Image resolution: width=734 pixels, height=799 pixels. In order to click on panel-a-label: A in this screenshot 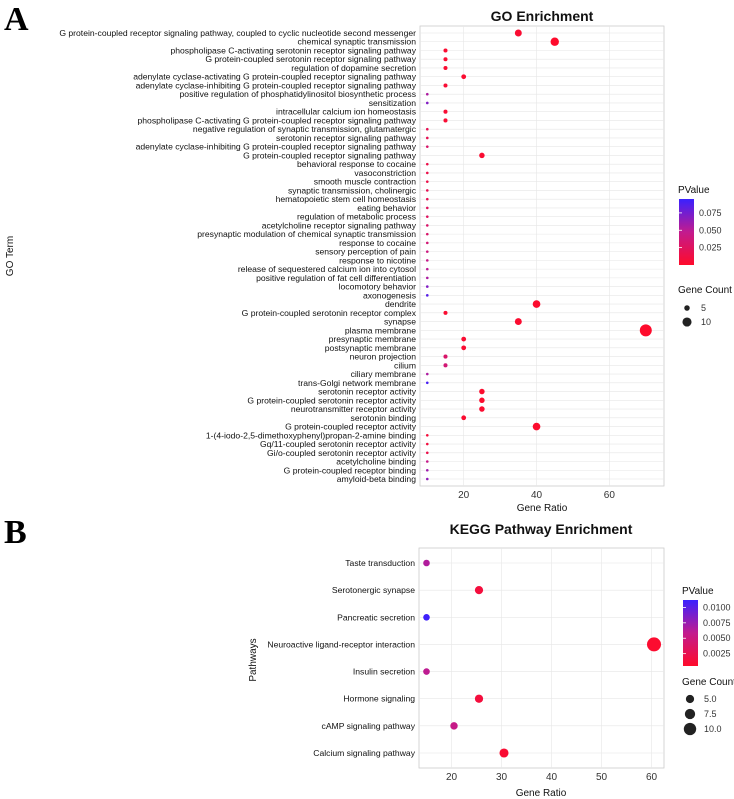, I will do `click(16, 19)`.